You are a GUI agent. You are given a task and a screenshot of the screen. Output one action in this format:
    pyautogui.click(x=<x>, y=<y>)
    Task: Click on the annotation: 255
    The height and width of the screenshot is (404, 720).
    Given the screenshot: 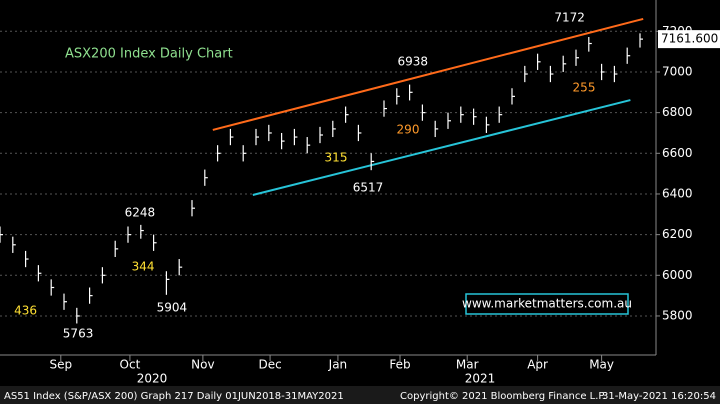 What is the action you would take?
    pyautogui.click(x=584, y=88)
    